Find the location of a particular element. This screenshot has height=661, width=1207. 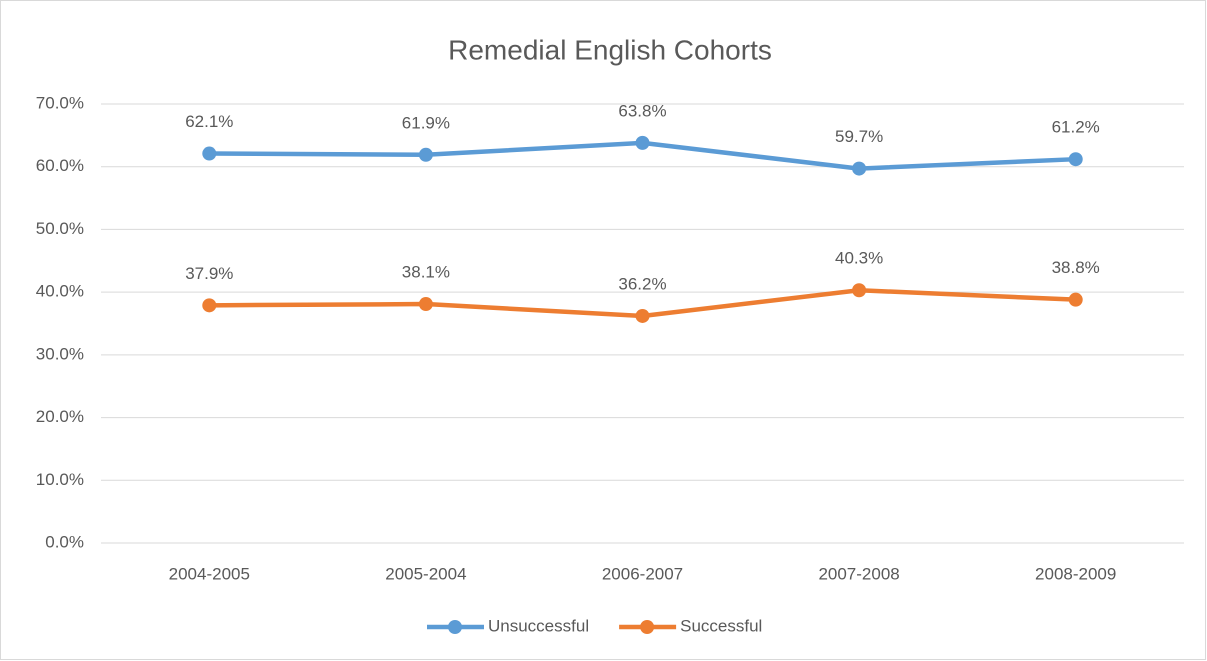

x-tick-label: 2007-2008 is located at coordinates (858, 573).